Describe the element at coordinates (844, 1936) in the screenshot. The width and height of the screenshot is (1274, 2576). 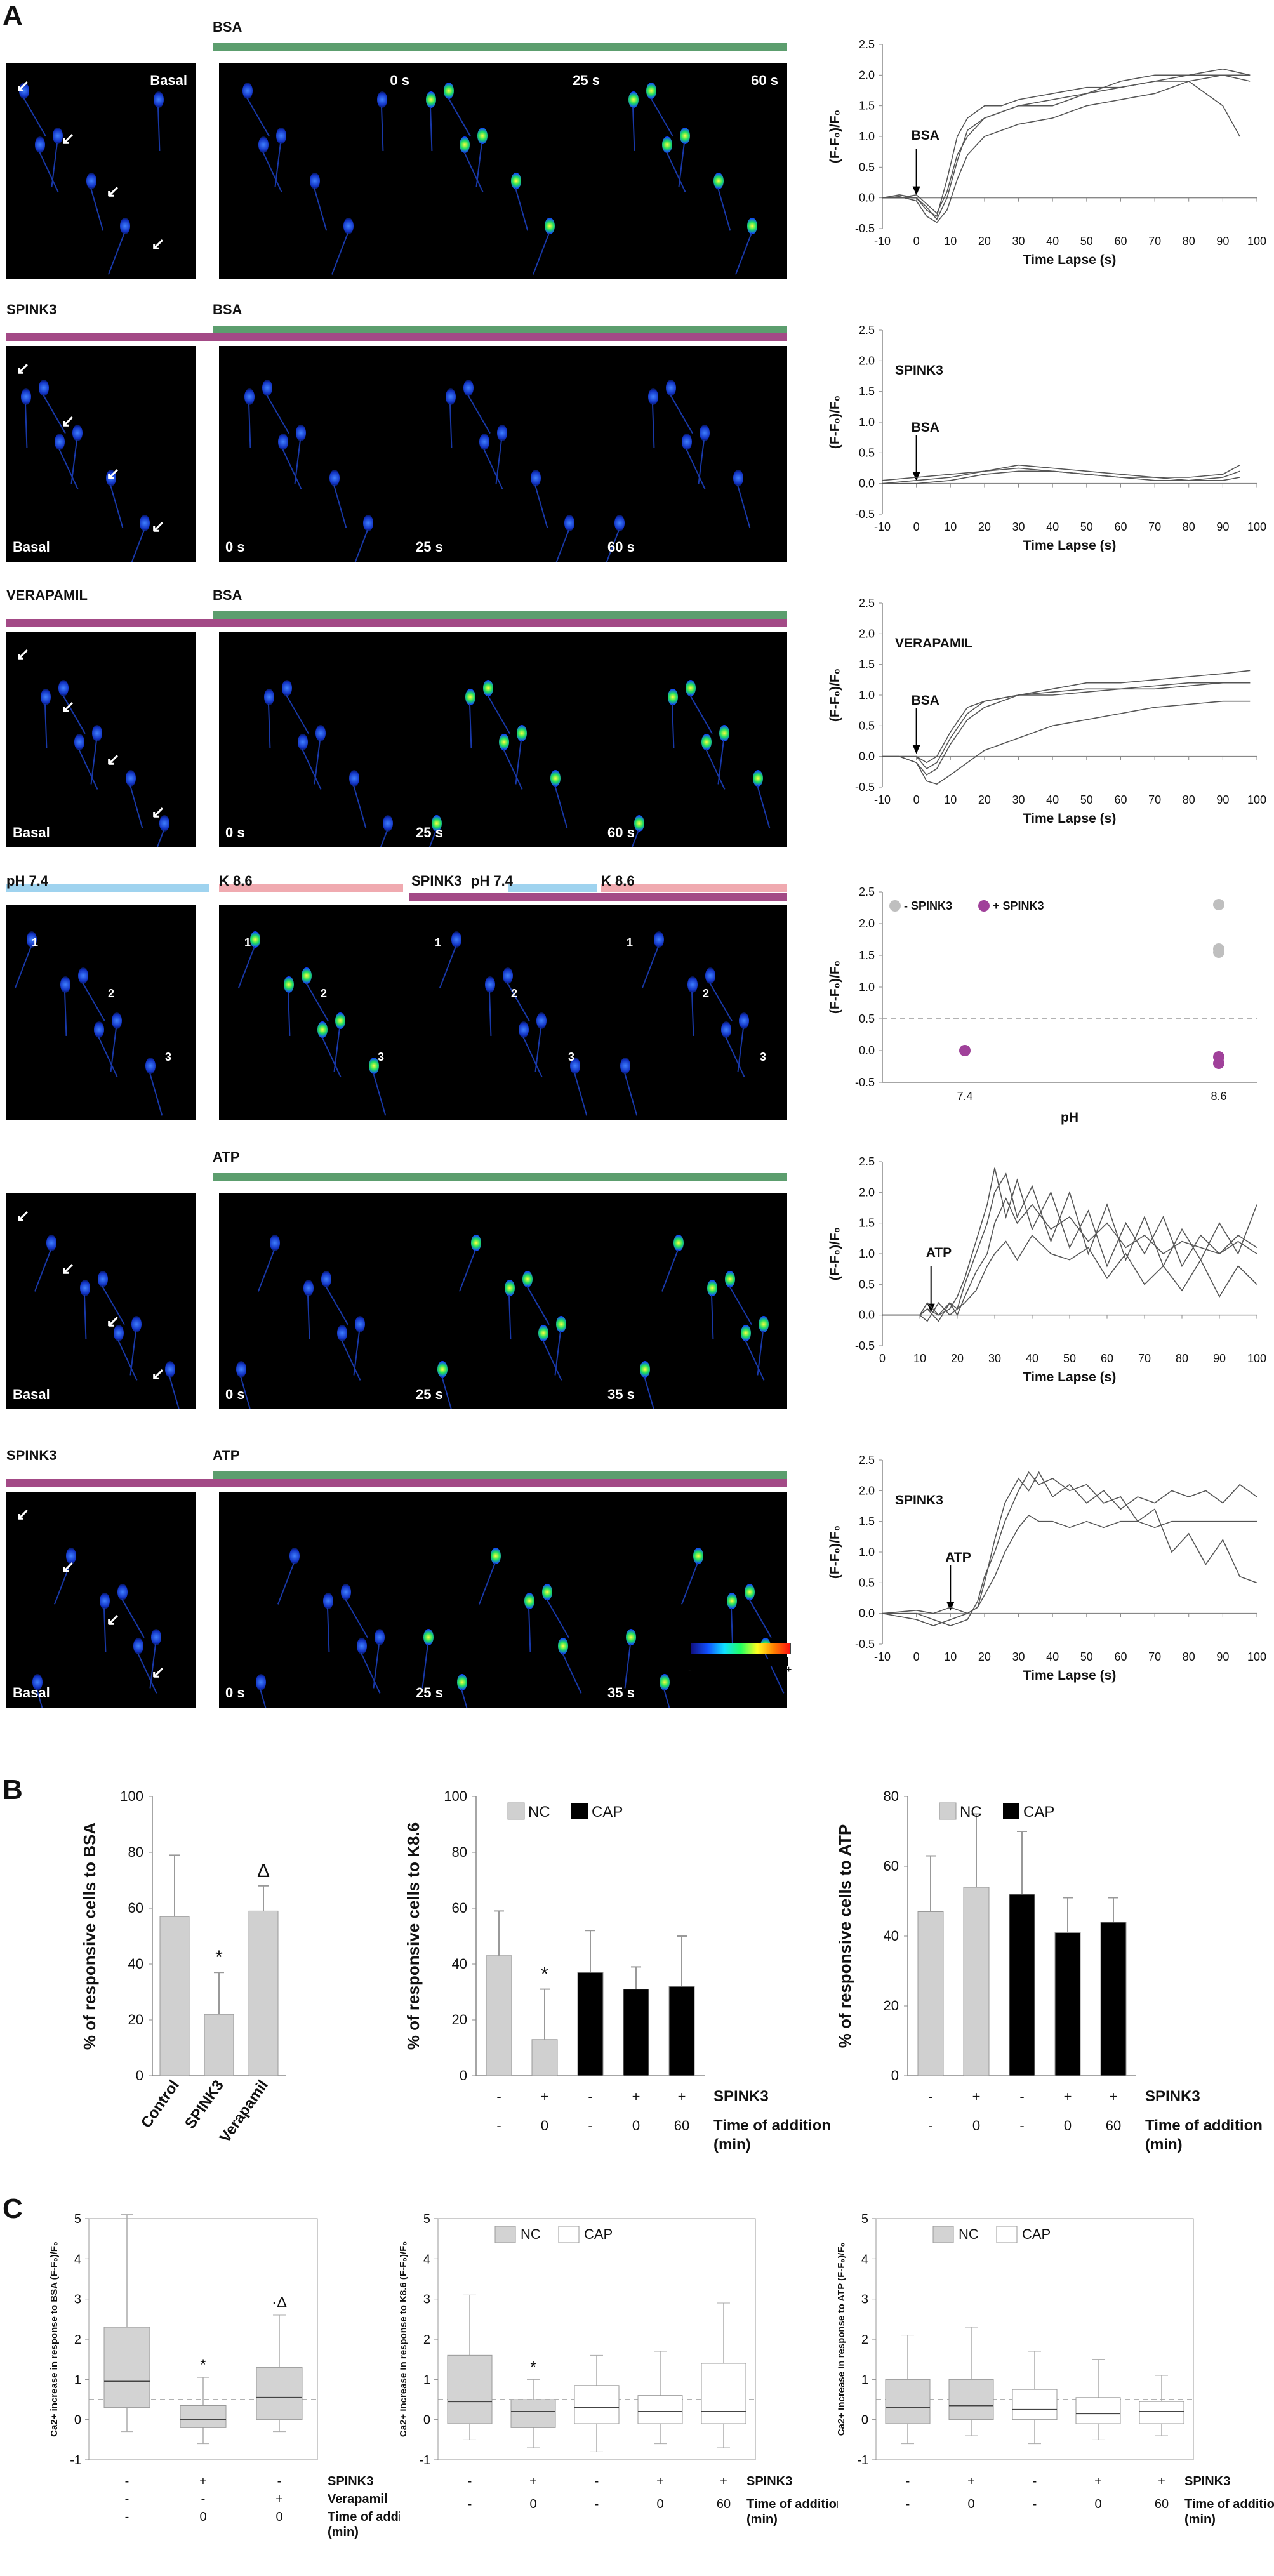
I see `y-axis-label: % of responsive cells to ATP` at that location.